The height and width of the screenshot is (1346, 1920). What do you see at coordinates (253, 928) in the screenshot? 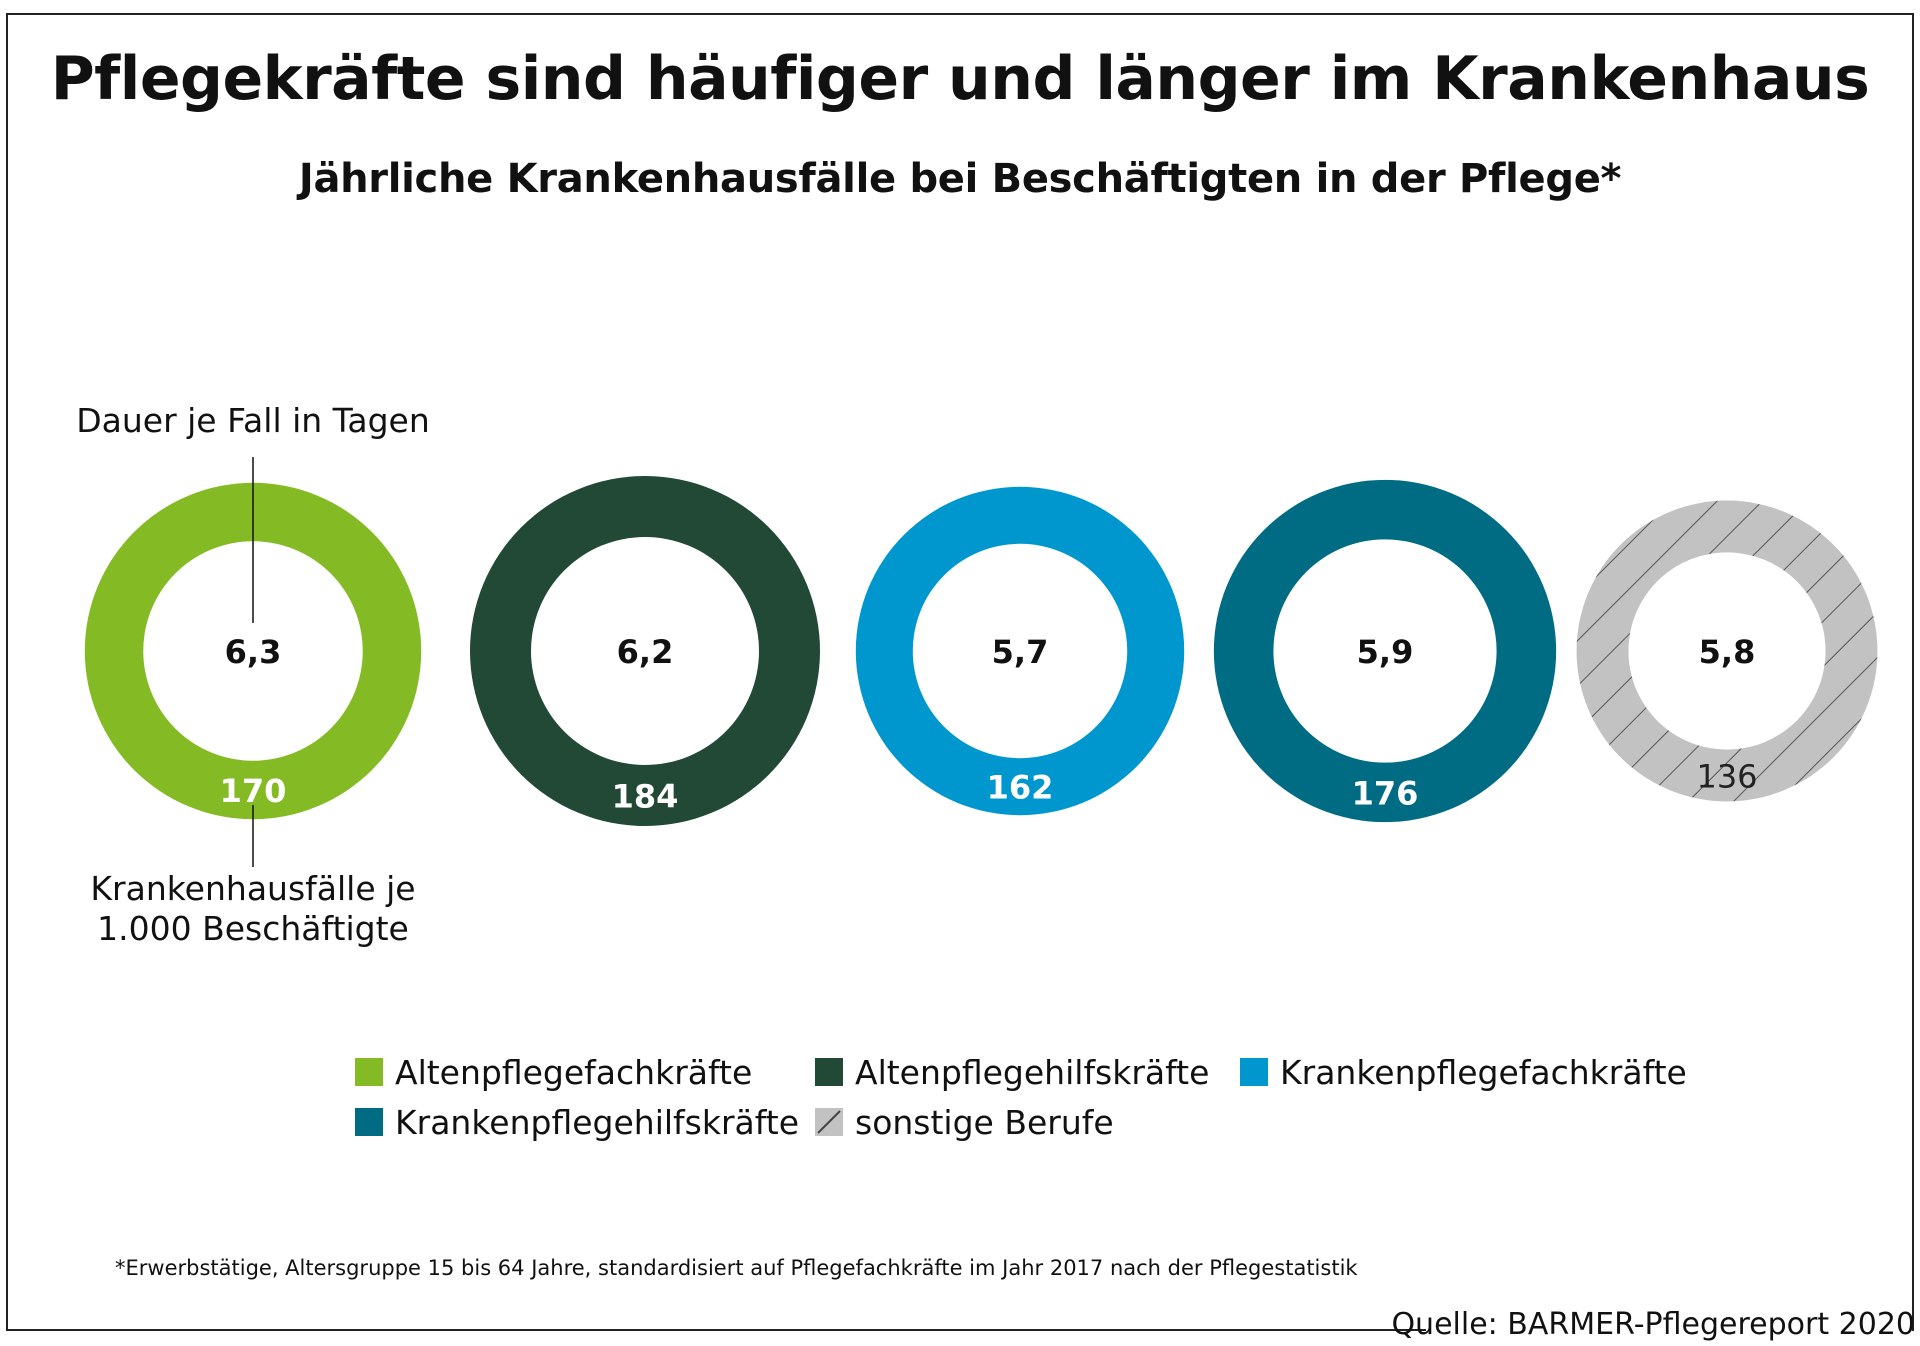
I see `outer-value-label-line2: 1.000 Beschäftigte` at bounding box center [253, 928].